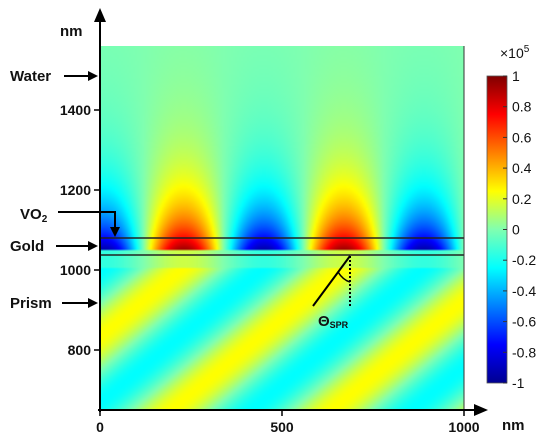 The height and width of the screenshot is (447, 550). What do you see at coordinates (516, 76) in the screenshot?
I see `colorbar-tick-label: 1` at bounding box center [516, 76].